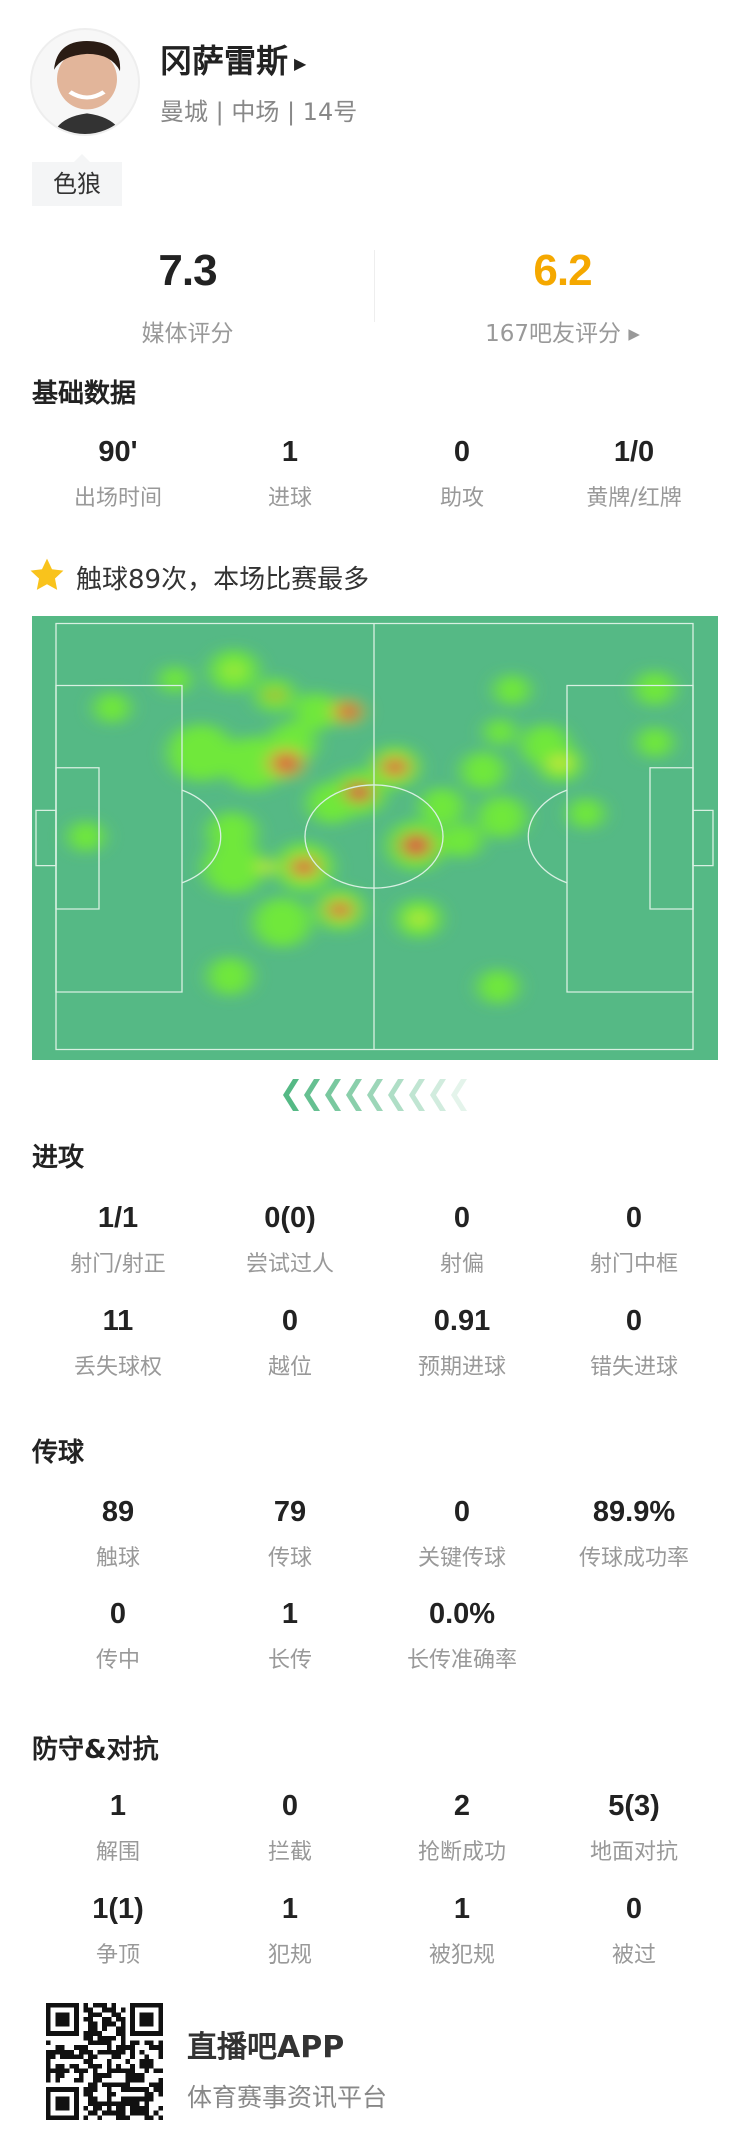  Describe the element at coordinates (117, 1852) in the screenshot. I see `stat-label: 解围` at that location.